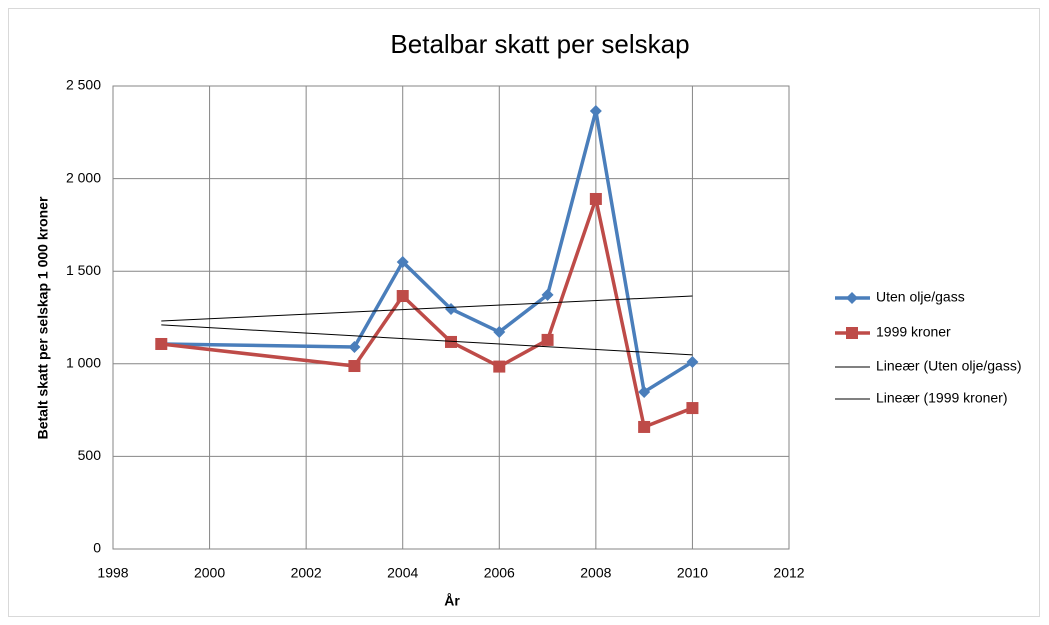 Image resolution: width=1049 pixels, height=625 pixels. What do you see at coordinates (949, 366) in the screenshot?
I see `legend-label: Lineær (Uten olje/gass)` at bounding box center [949, 366].